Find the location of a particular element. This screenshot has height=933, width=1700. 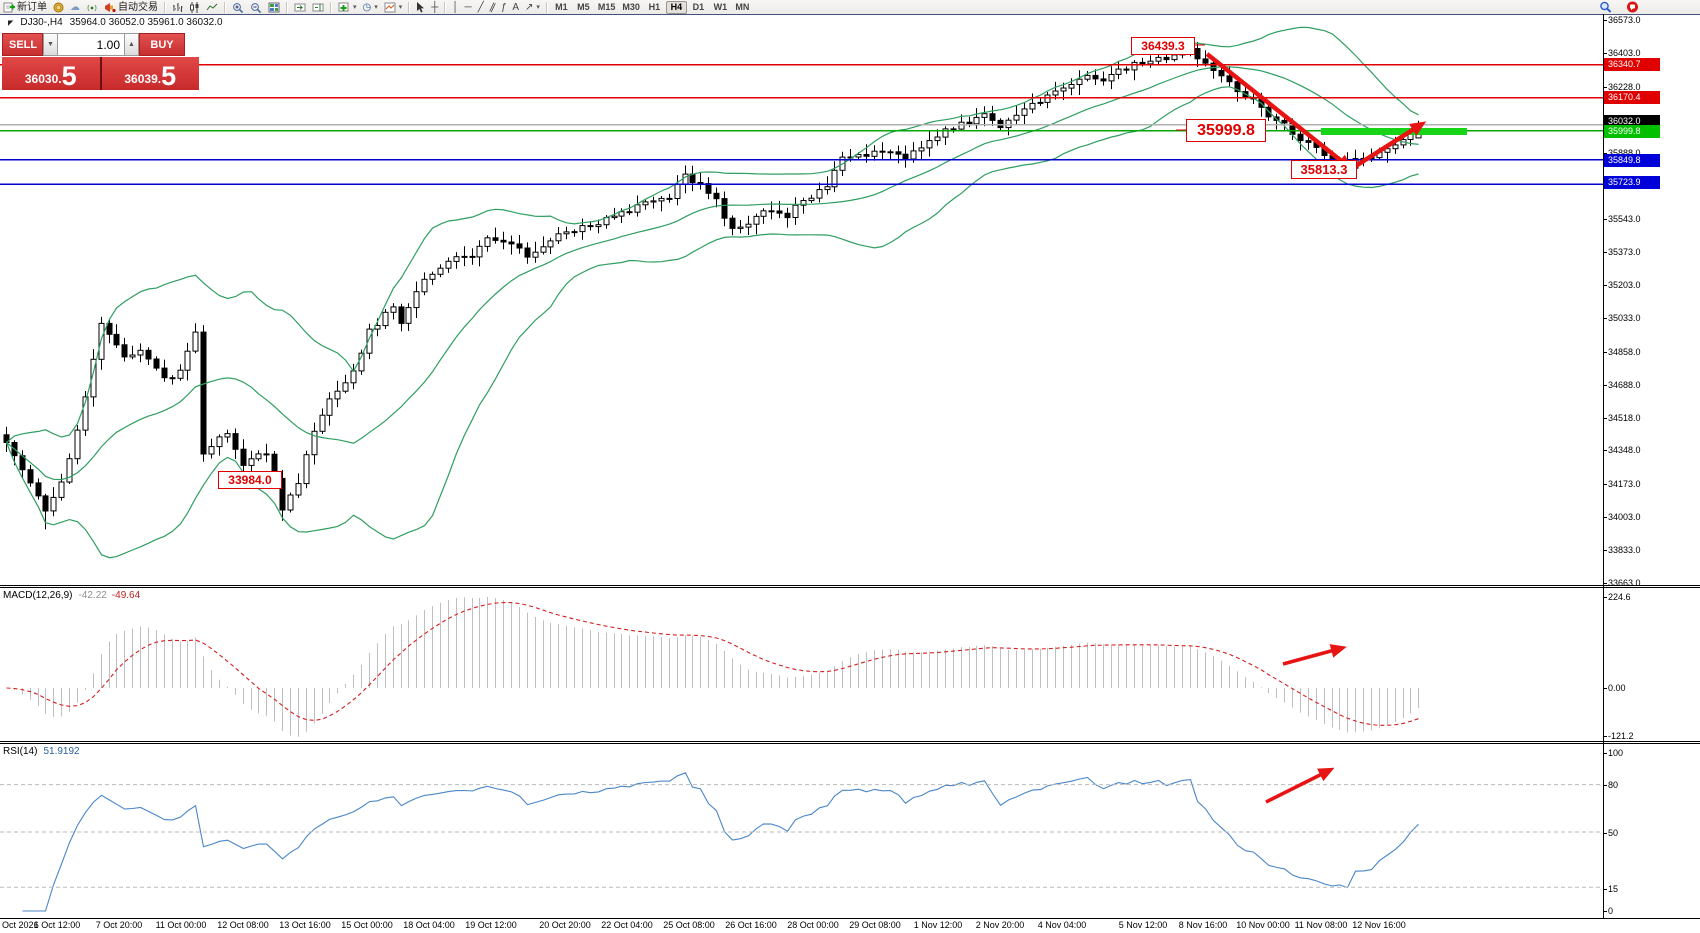

timeframe-h4: H4 is located at coordinates (676, 7).